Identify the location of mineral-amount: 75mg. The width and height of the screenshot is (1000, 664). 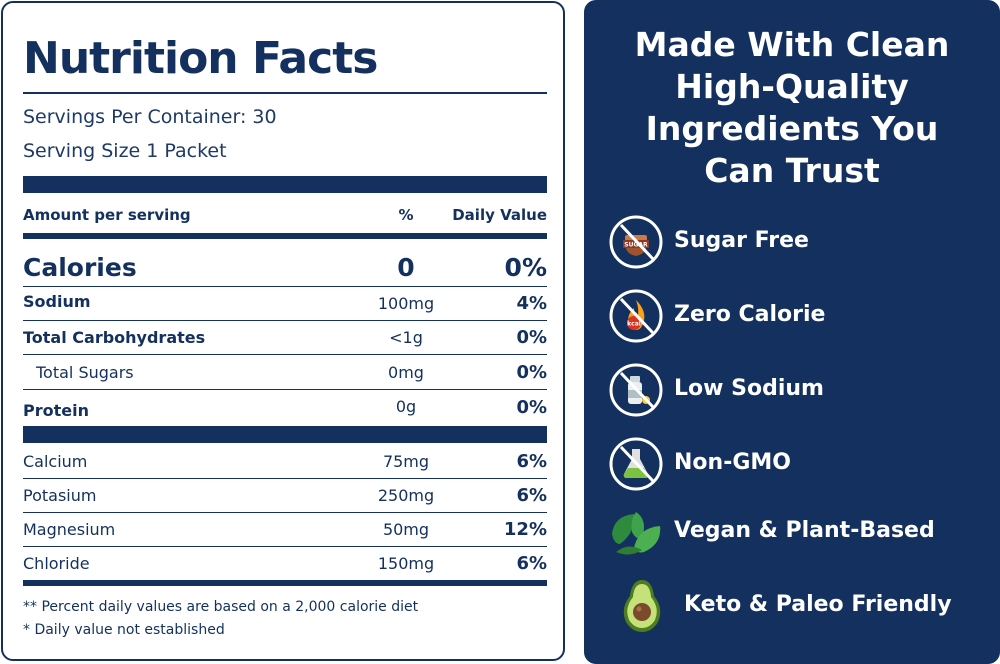
(406, 461).